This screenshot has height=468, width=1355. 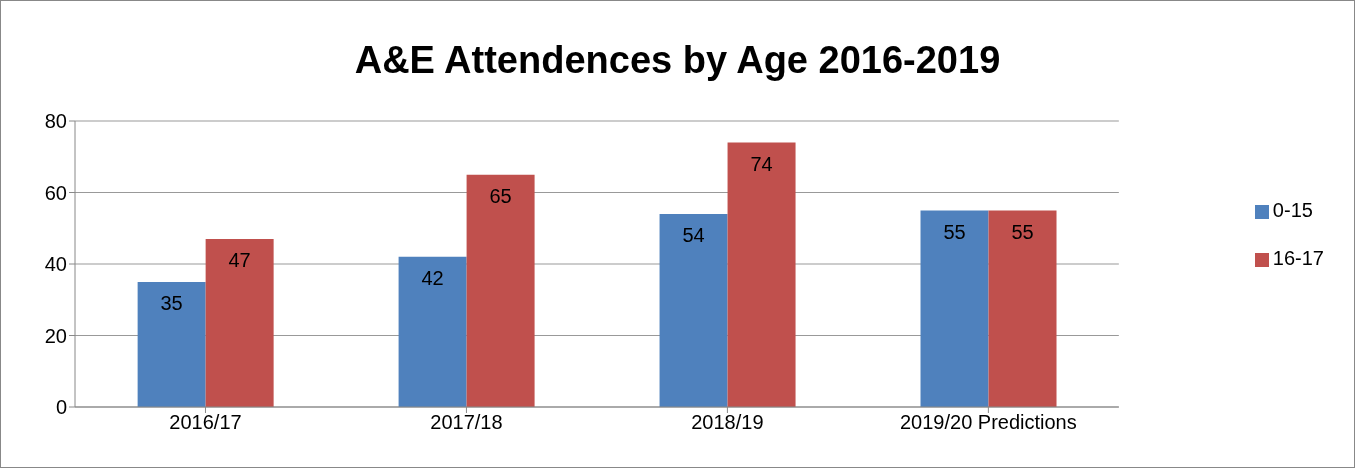 I want to click on data-label: 35, so click(x=171, y=303).